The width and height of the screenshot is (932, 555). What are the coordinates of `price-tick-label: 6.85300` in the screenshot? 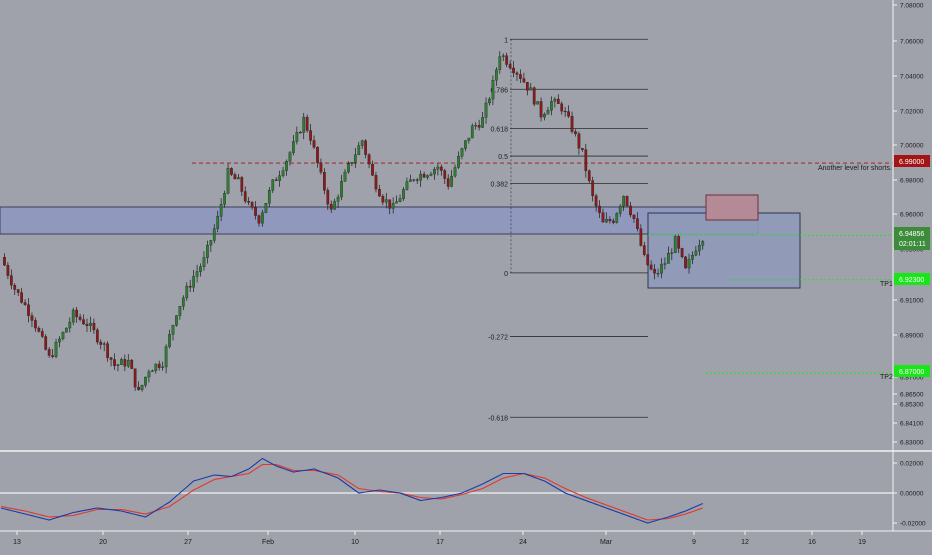 It's located at (912, 405).